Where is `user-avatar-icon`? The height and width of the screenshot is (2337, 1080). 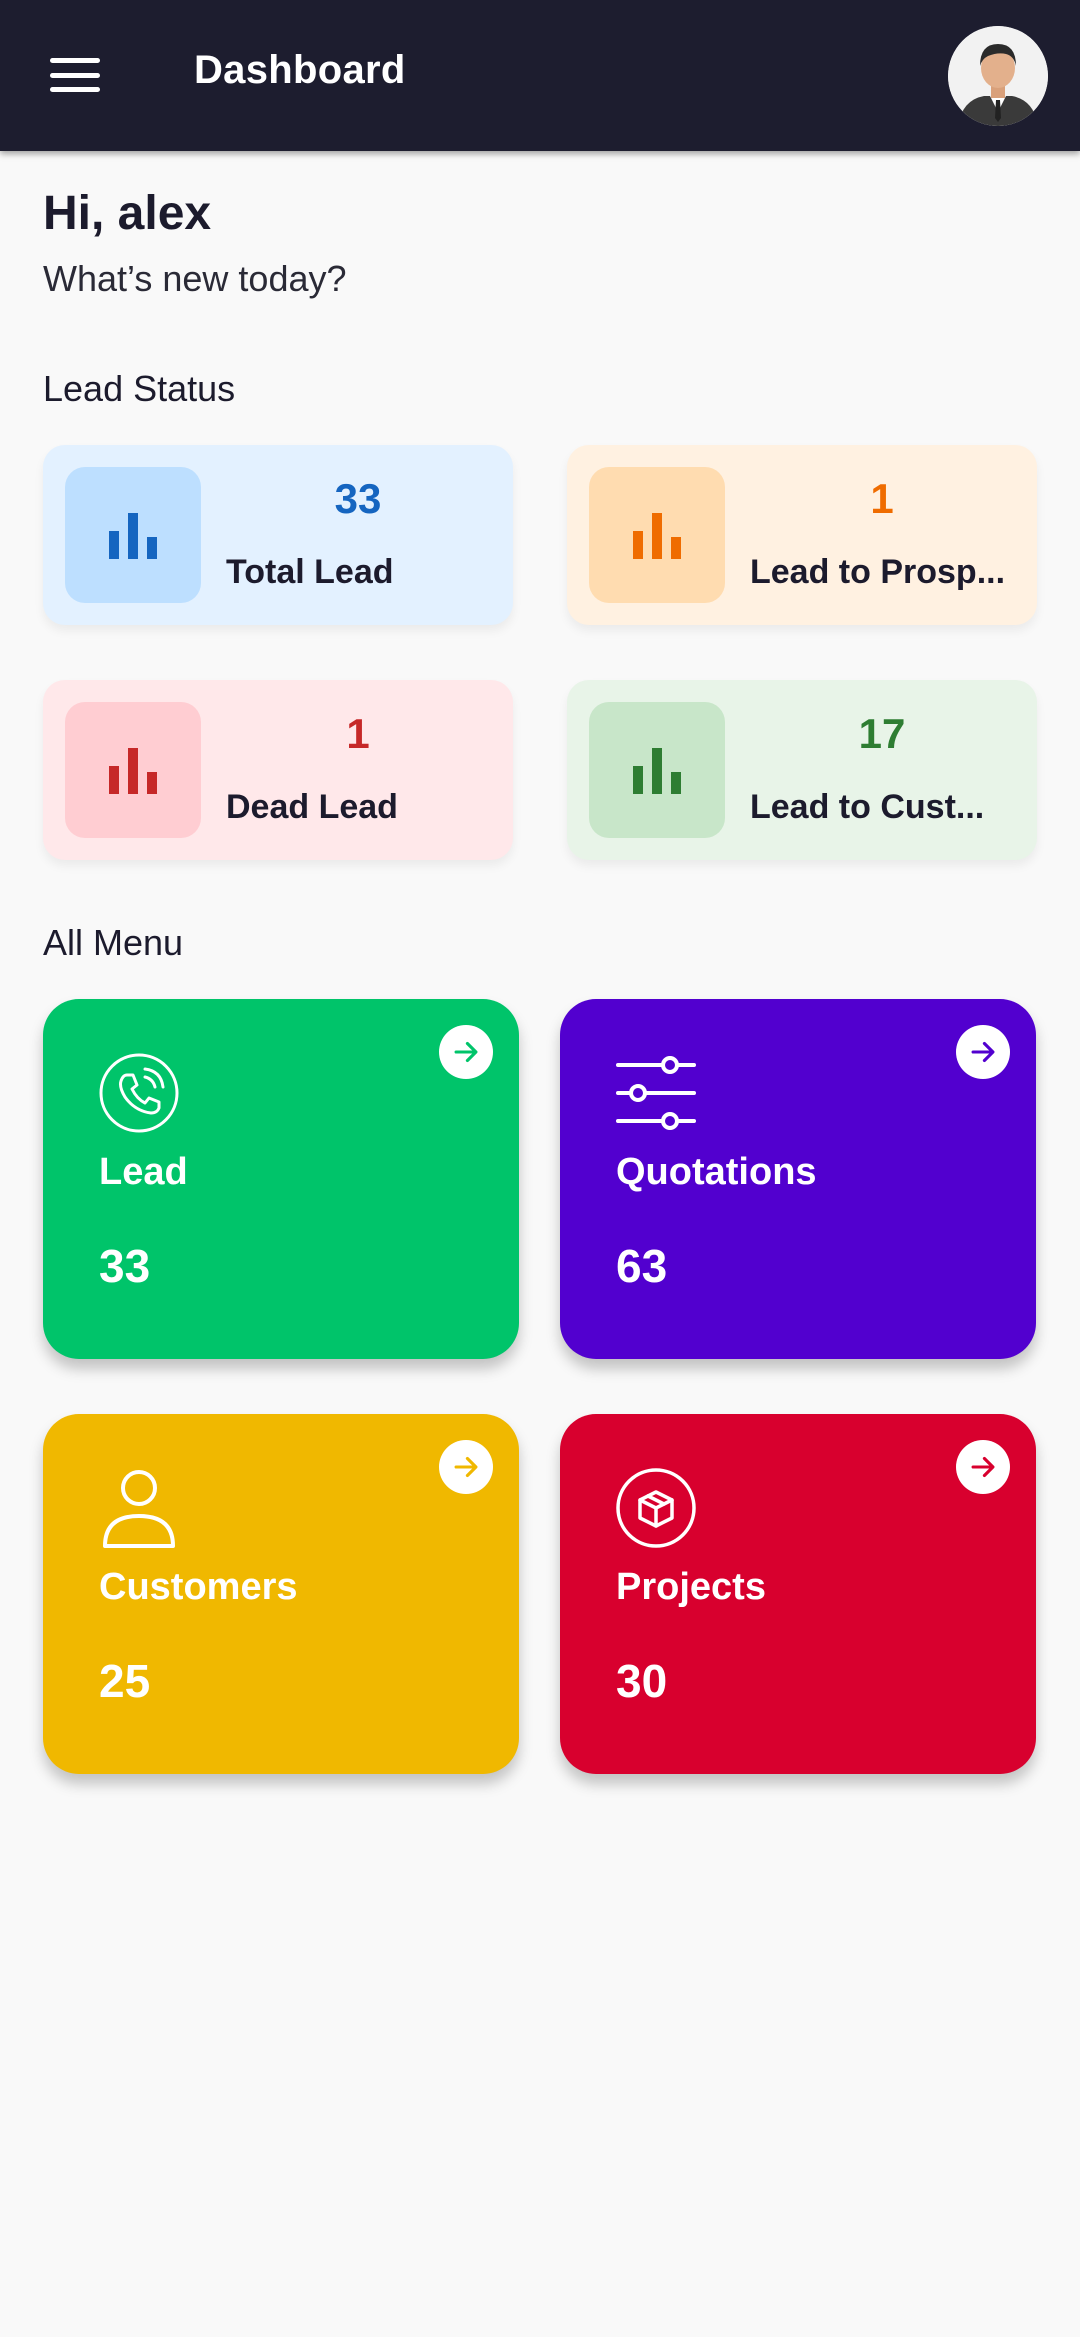 user-avatar-icon is located at coordinates (998, 76).